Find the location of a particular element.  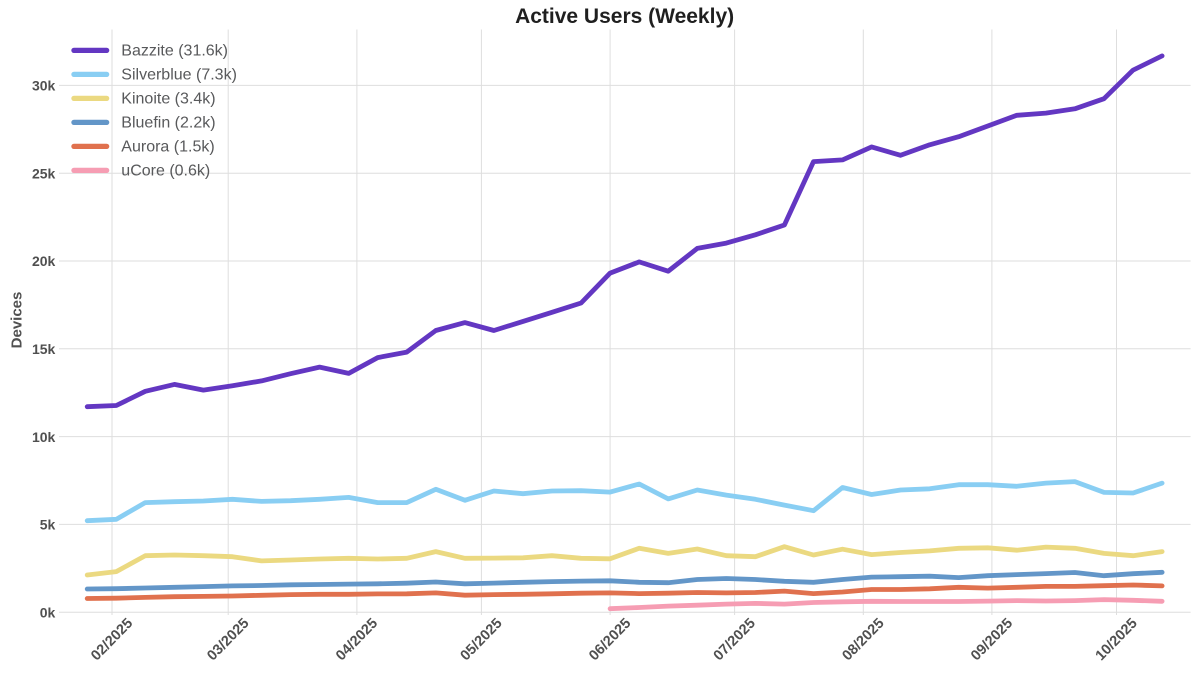

svg-text: Silverblue (7.3k) is located at coordinates (179, 75).